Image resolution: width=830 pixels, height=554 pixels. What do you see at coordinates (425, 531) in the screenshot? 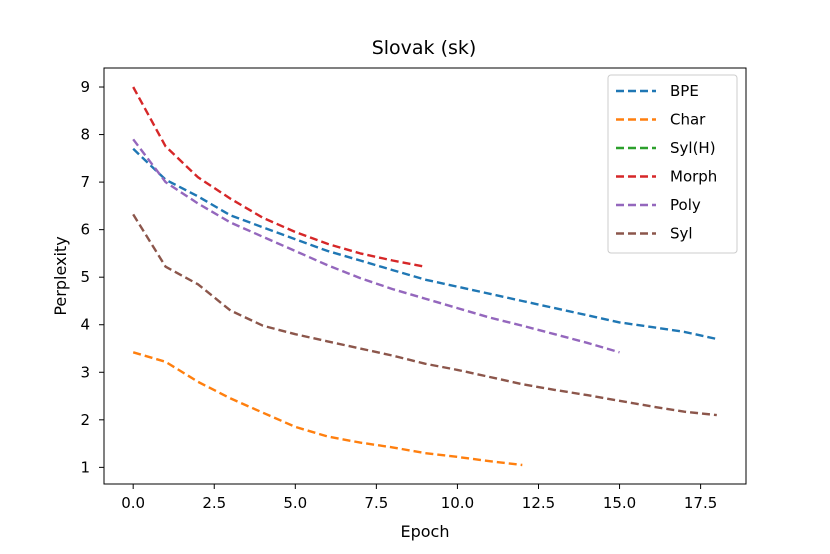
I see `x-axis-title: Epoch` at bounding box center [425, 531].